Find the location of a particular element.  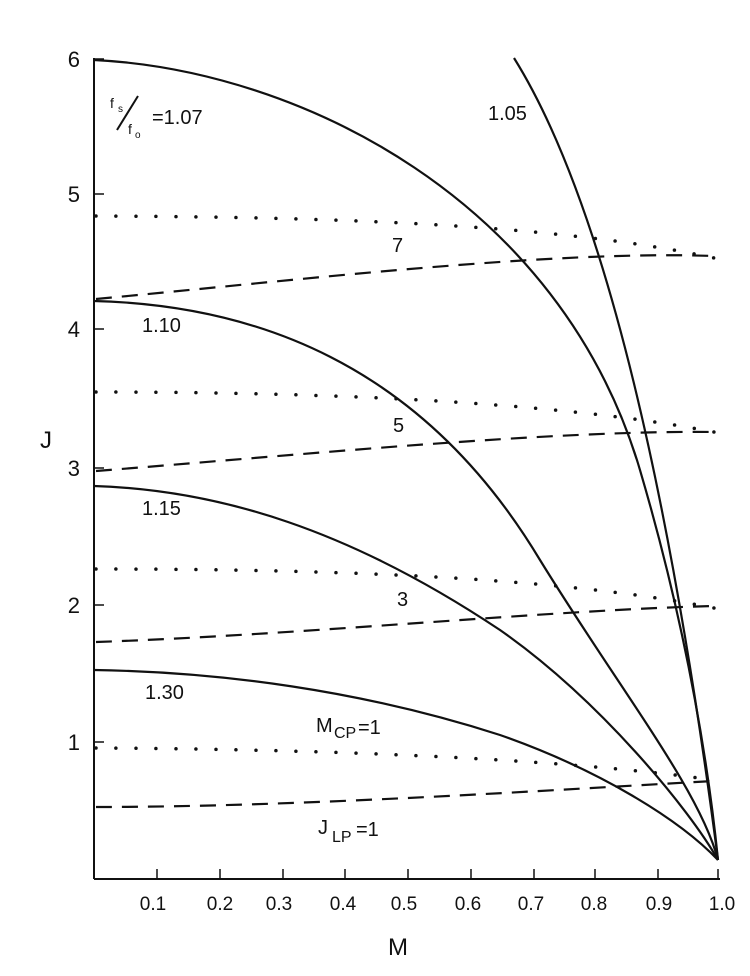

mcp-1-line is located at coordinates (405, 764).